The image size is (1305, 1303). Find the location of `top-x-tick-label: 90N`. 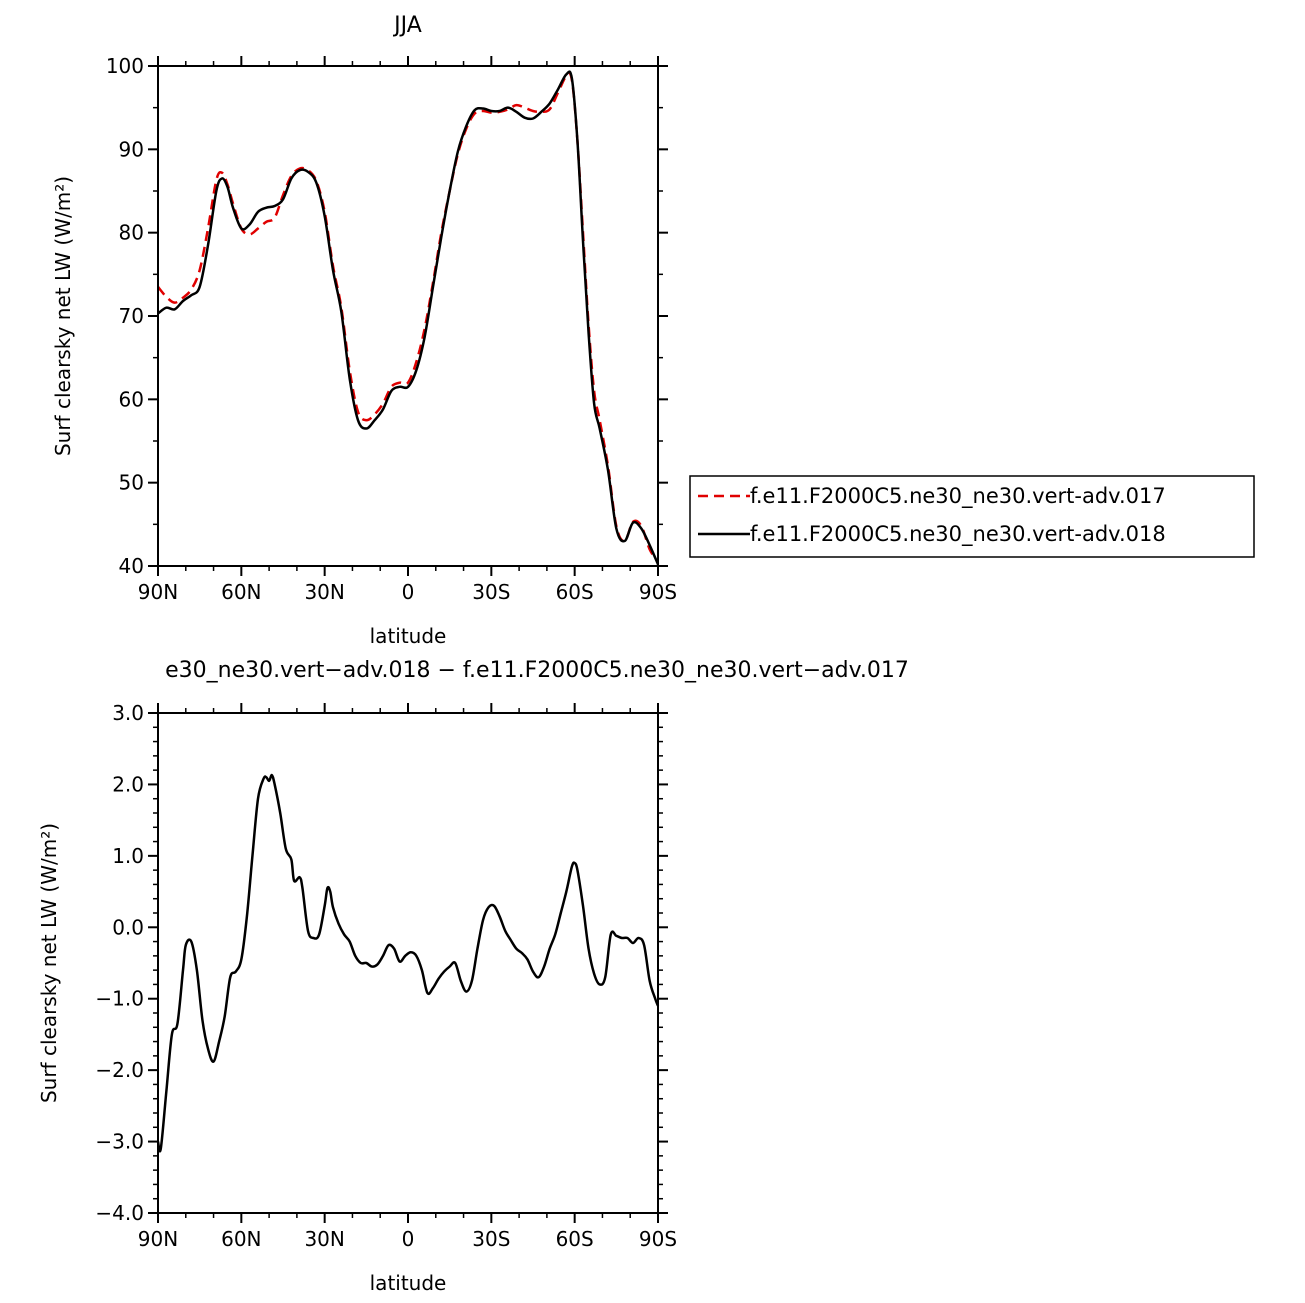

top-x-tick-label: 90N is located at coordinates (158, 592).